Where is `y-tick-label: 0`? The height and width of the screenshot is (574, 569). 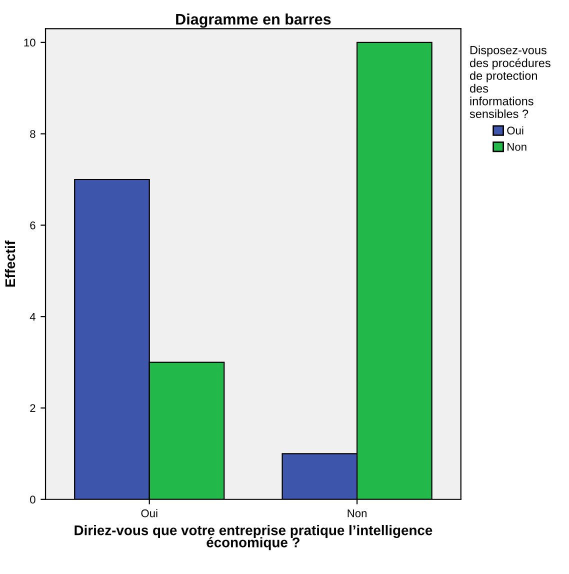 y-tick-label: 0 is located at coordinates (33, 500).